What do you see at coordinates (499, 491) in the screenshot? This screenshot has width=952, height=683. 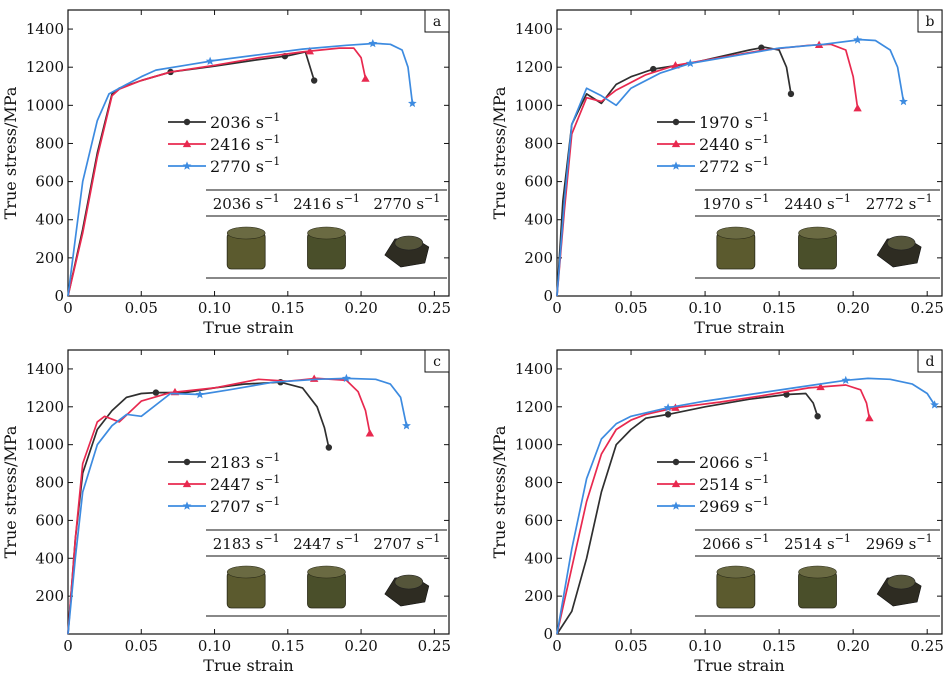 I see `y-axis-title: True stress/MPa` at bounding box center [499, 491].